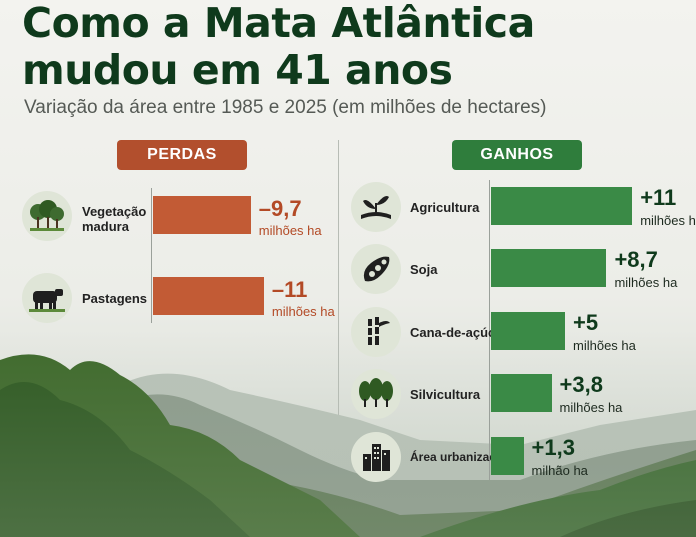 The width and height of the screenshot is (696, 537). I want to click on category-label-vegetacao-madura: Vegetação madura, so click(117, 219).